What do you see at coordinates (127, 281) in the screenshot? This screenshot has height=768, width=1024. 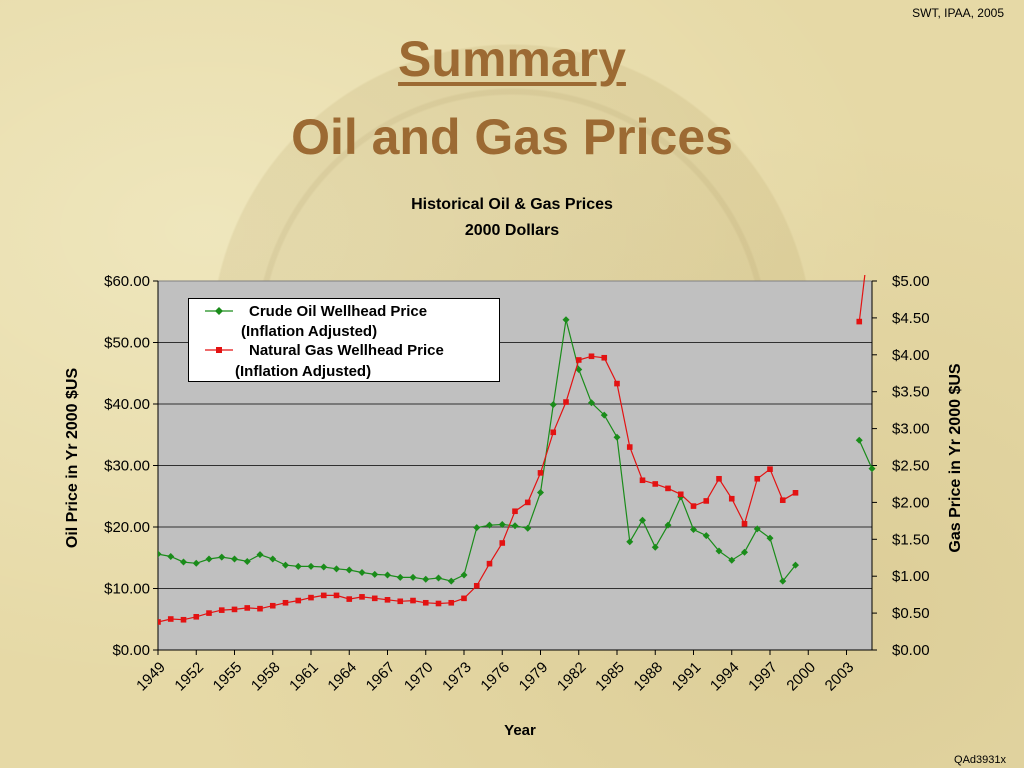 I see `y-left-tick-label: $60.00` at bounding box center [127, 281].